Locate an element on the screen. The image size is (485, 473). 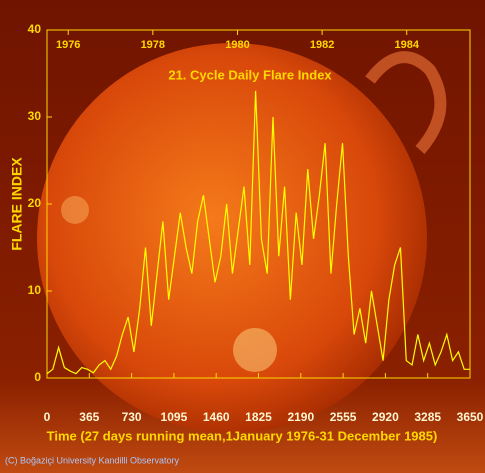
y-tick-label: 0 is located at coordinates (37, 377).